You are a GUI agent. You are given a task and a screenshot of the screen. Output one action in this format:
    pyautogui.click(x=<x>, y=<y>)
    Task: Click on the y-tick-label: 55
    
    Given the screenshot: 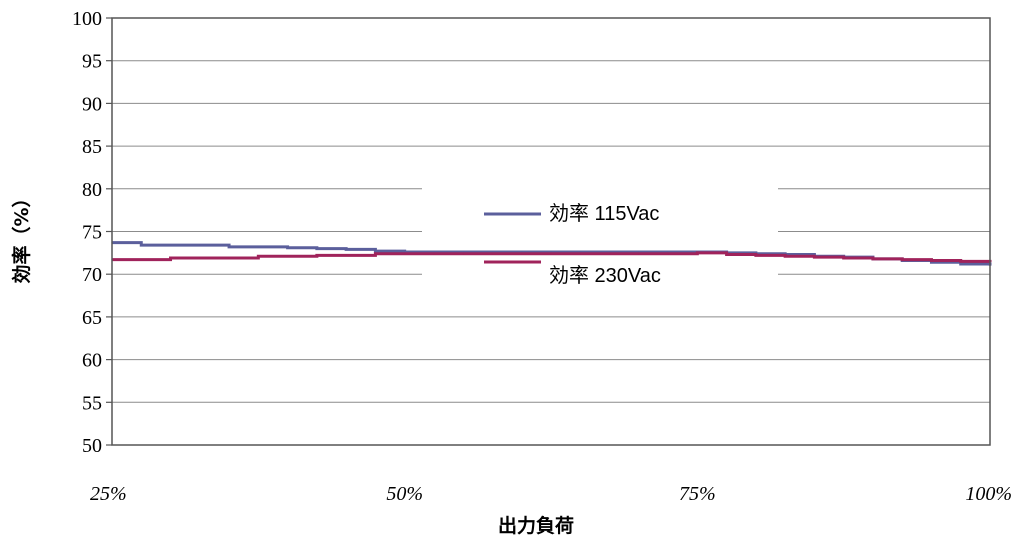 What is the action you would take?
    pyautogui.click(x=92, y=403)
    